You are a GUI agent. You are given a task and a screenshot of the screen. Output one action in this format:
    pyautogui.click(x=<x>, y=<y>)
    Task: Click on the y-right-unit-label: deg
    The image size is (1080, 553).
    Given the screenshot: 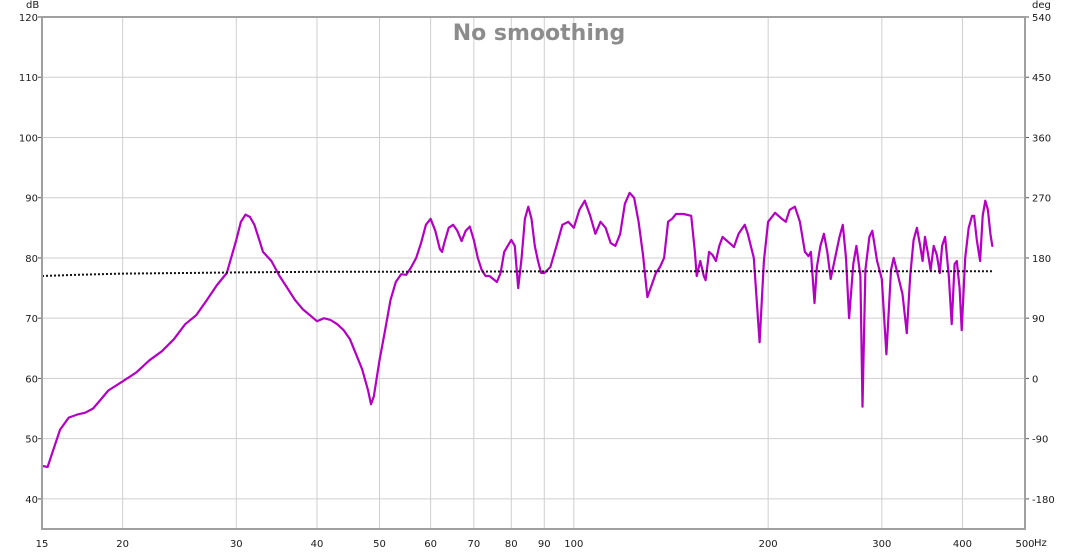 What is the action you would take?
    pyautogui.click(x=1041, y=5)
    